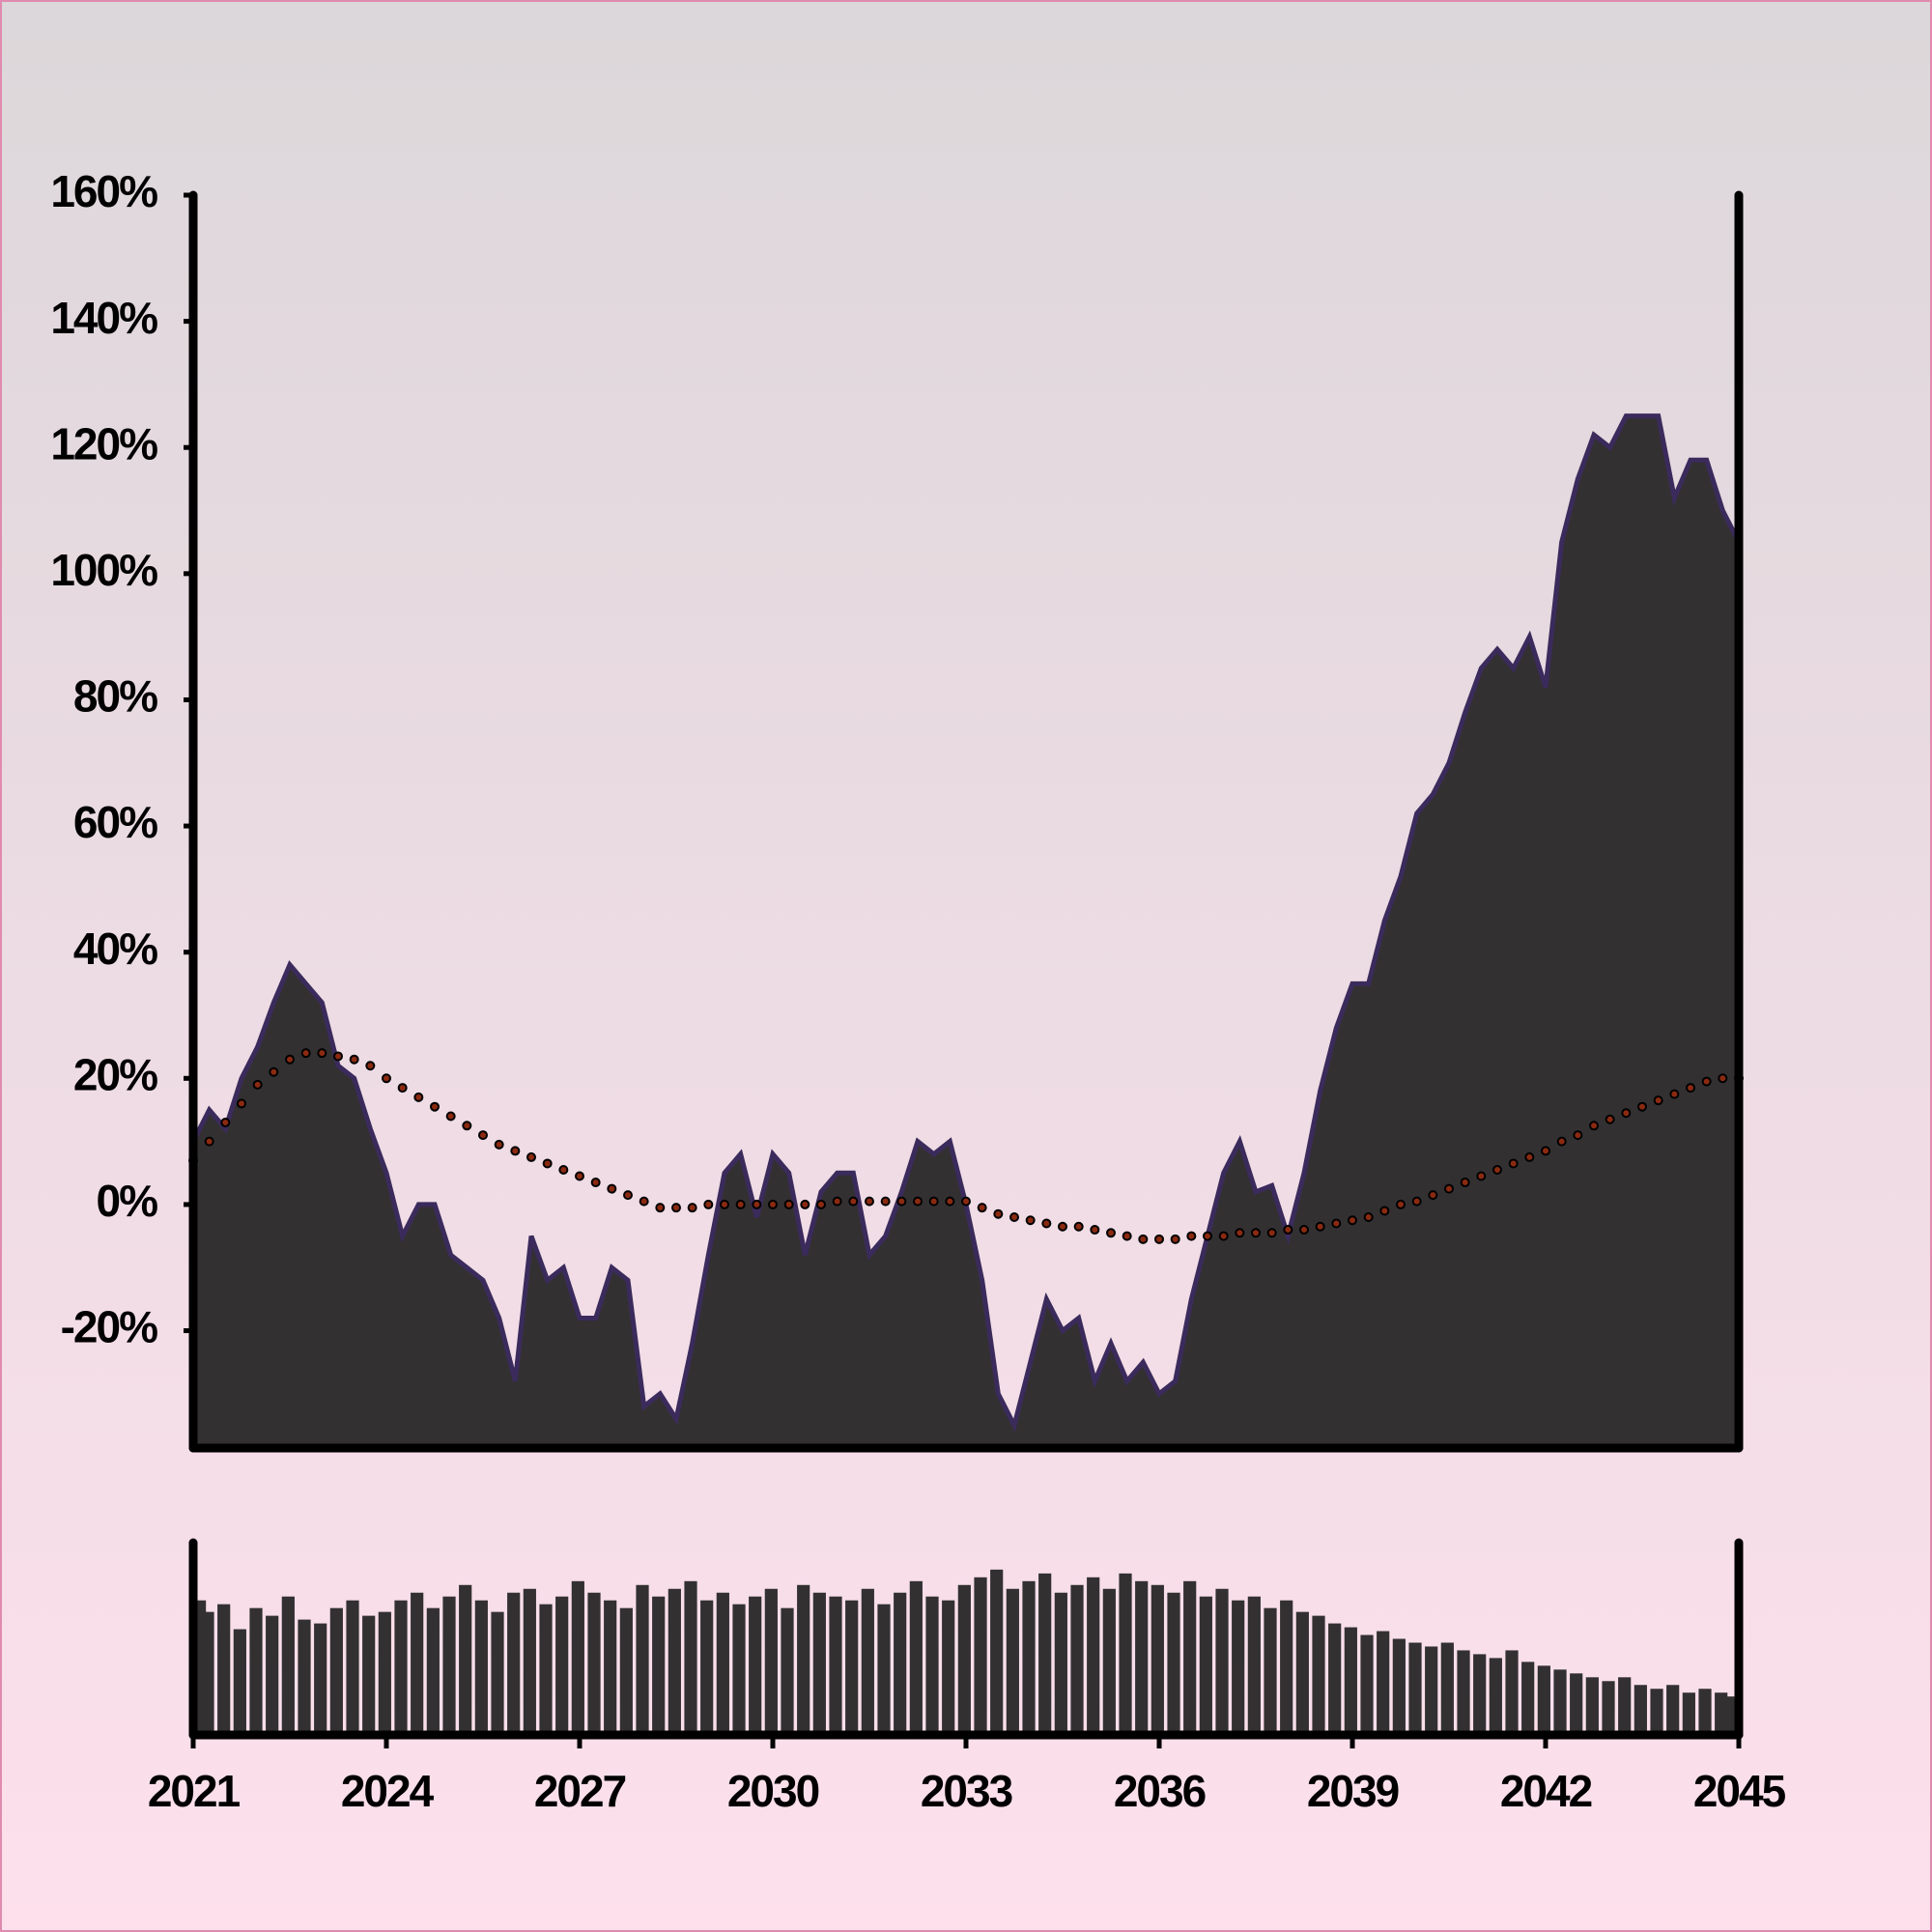 The image size is (1932, 1932). What do you see at coordinates (580, 1791) in the screenshot?
I see `x-tick-label: 2027` at bounding box center [580, 1791].